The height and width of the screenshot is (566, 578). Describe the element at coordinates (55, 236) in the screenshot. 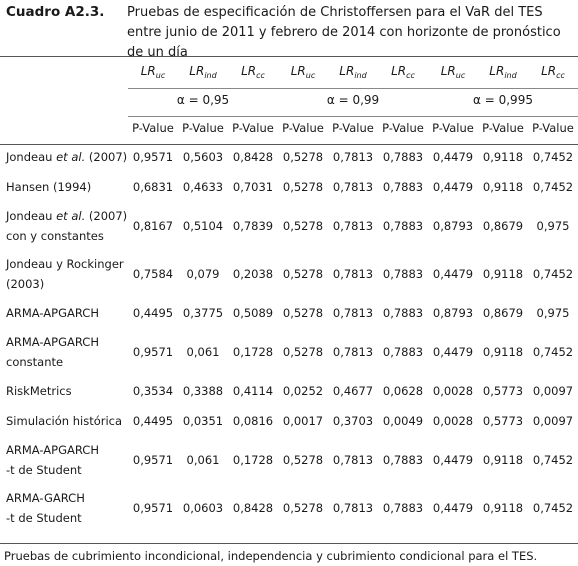

I see `model-name-part: con y constantes` at that location.